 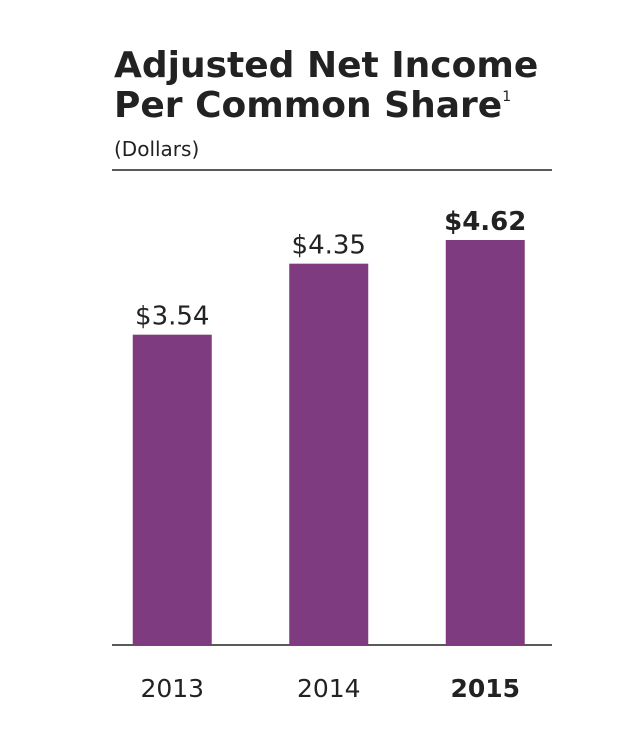 What do you see at coordinates (326, 65) in the screenshot?
I see `chart-title: Adjusted Net Income` at bounding box center [326, 65].